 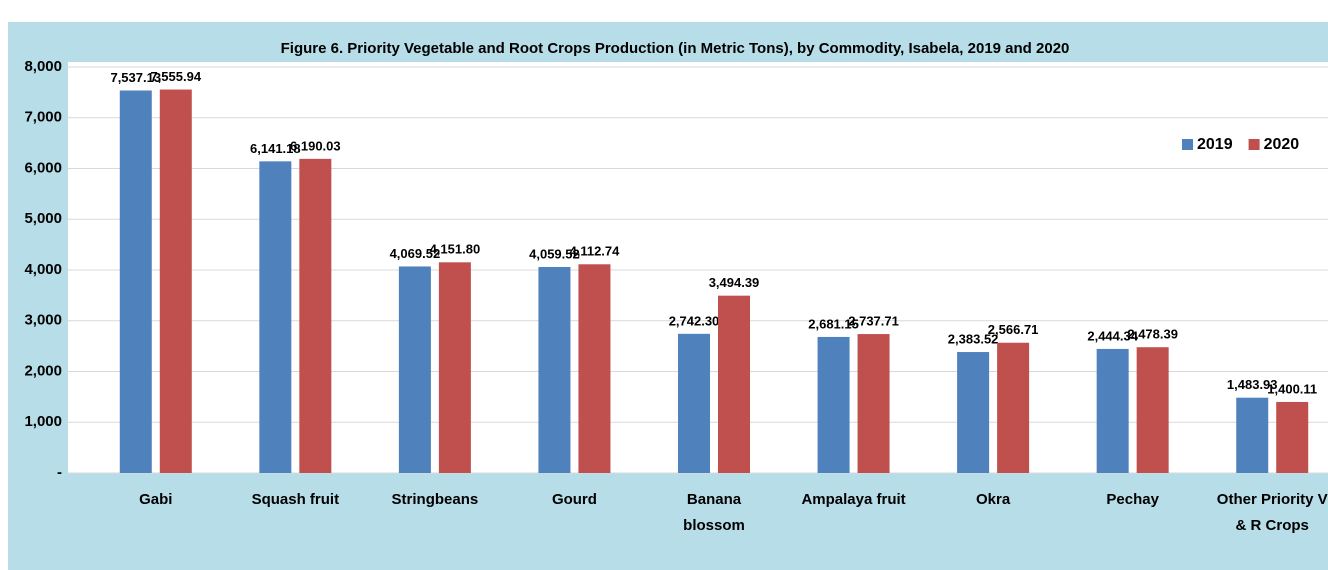 What do you see at coordinates (1292, 388) in the screenshot?
I see `data-label: 1,400.11` at bounding box center [1292, 388].